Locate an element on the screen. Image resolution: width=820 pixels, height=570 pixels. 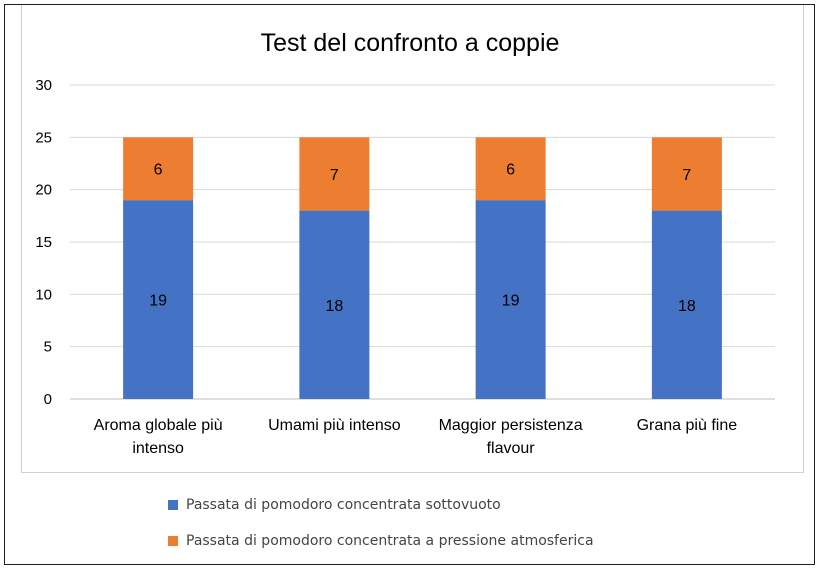
x-category-label: flavour is located at coordinates (511, 448).